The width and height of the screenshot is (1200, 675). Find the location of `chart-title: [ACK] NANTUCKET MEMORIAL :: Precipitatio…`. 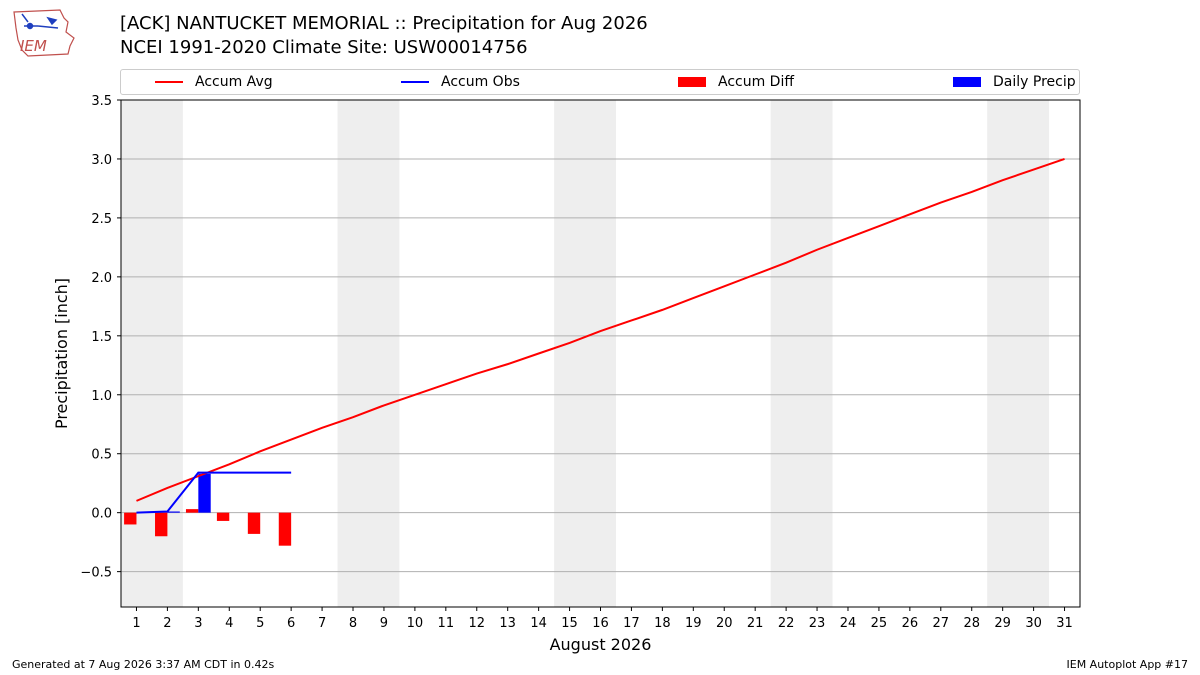

chart-title: [ACK] NANTUCKET MEMORIAL :: Precipitatio… is located at coordinates (384, 23).